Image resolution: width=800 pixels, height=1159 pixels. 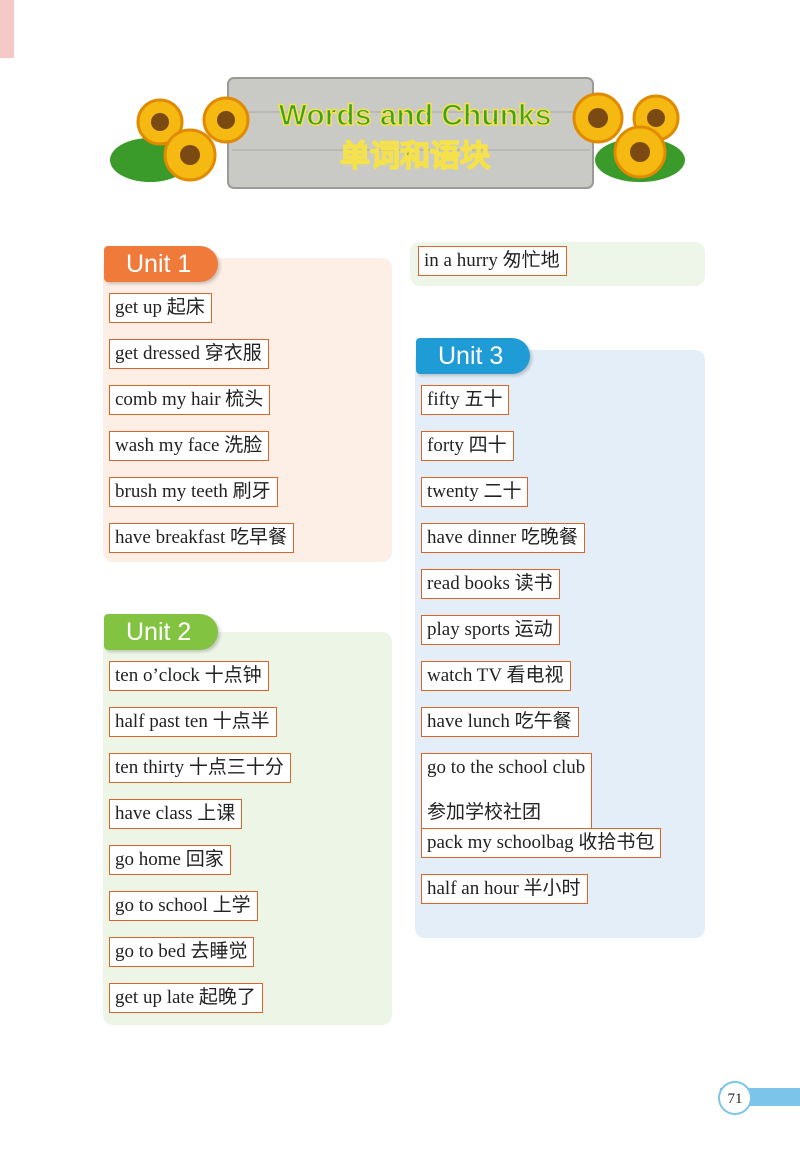 I want to click on word-text: ten thirty 十点三十分, so click(x=199, y=767).